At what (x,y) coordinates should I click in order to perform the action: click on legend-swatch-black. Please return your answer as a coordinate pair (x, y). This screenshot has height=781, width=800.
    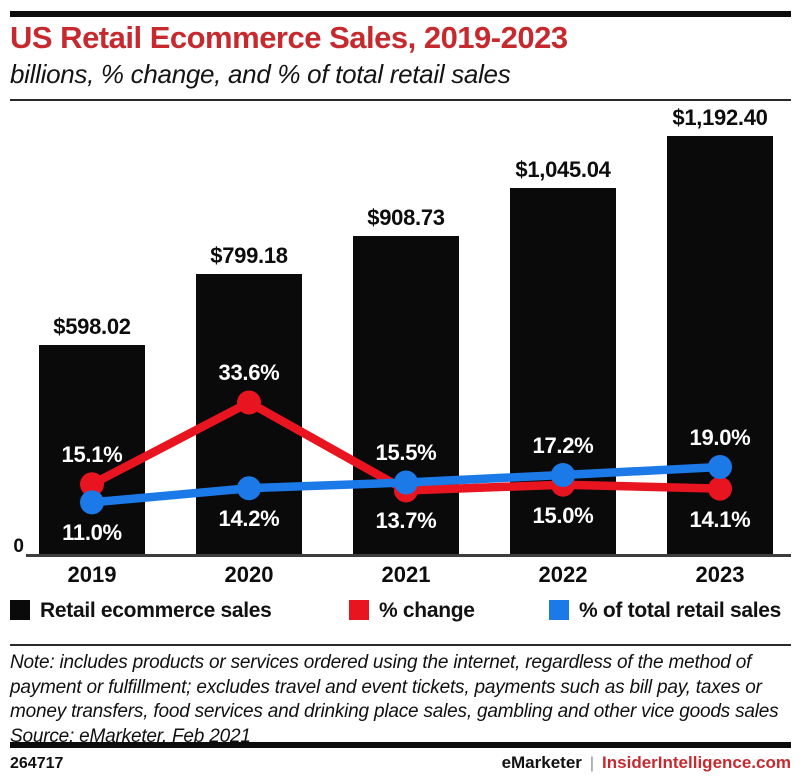
    Looking at the image, I should click on (20, 610).